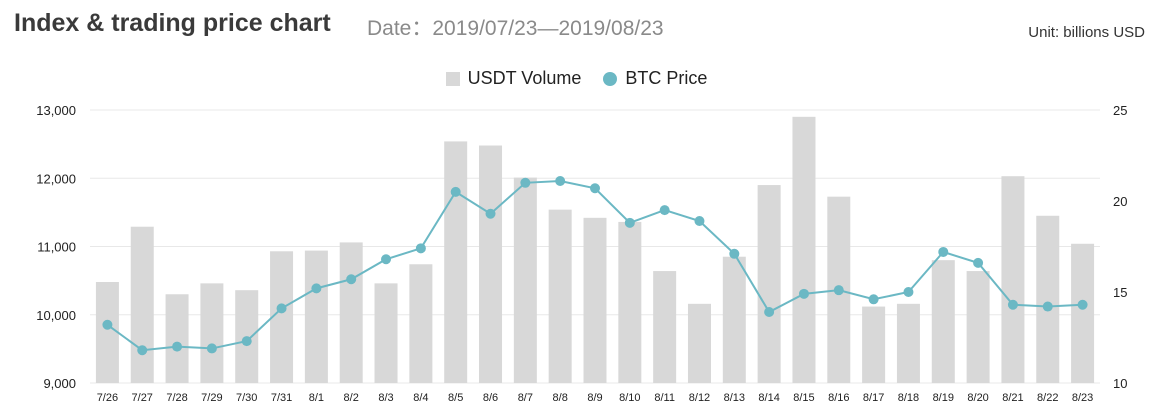  I want to click on legend-item-price: BTC Price, so click(655, 78).